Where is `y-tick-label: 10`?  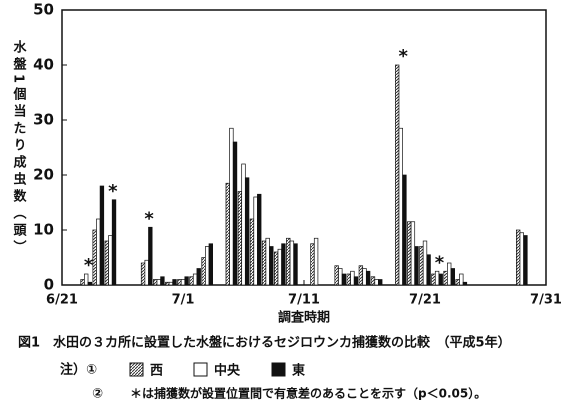 y-tick-label: 10 is located at coordinates (43, 230).